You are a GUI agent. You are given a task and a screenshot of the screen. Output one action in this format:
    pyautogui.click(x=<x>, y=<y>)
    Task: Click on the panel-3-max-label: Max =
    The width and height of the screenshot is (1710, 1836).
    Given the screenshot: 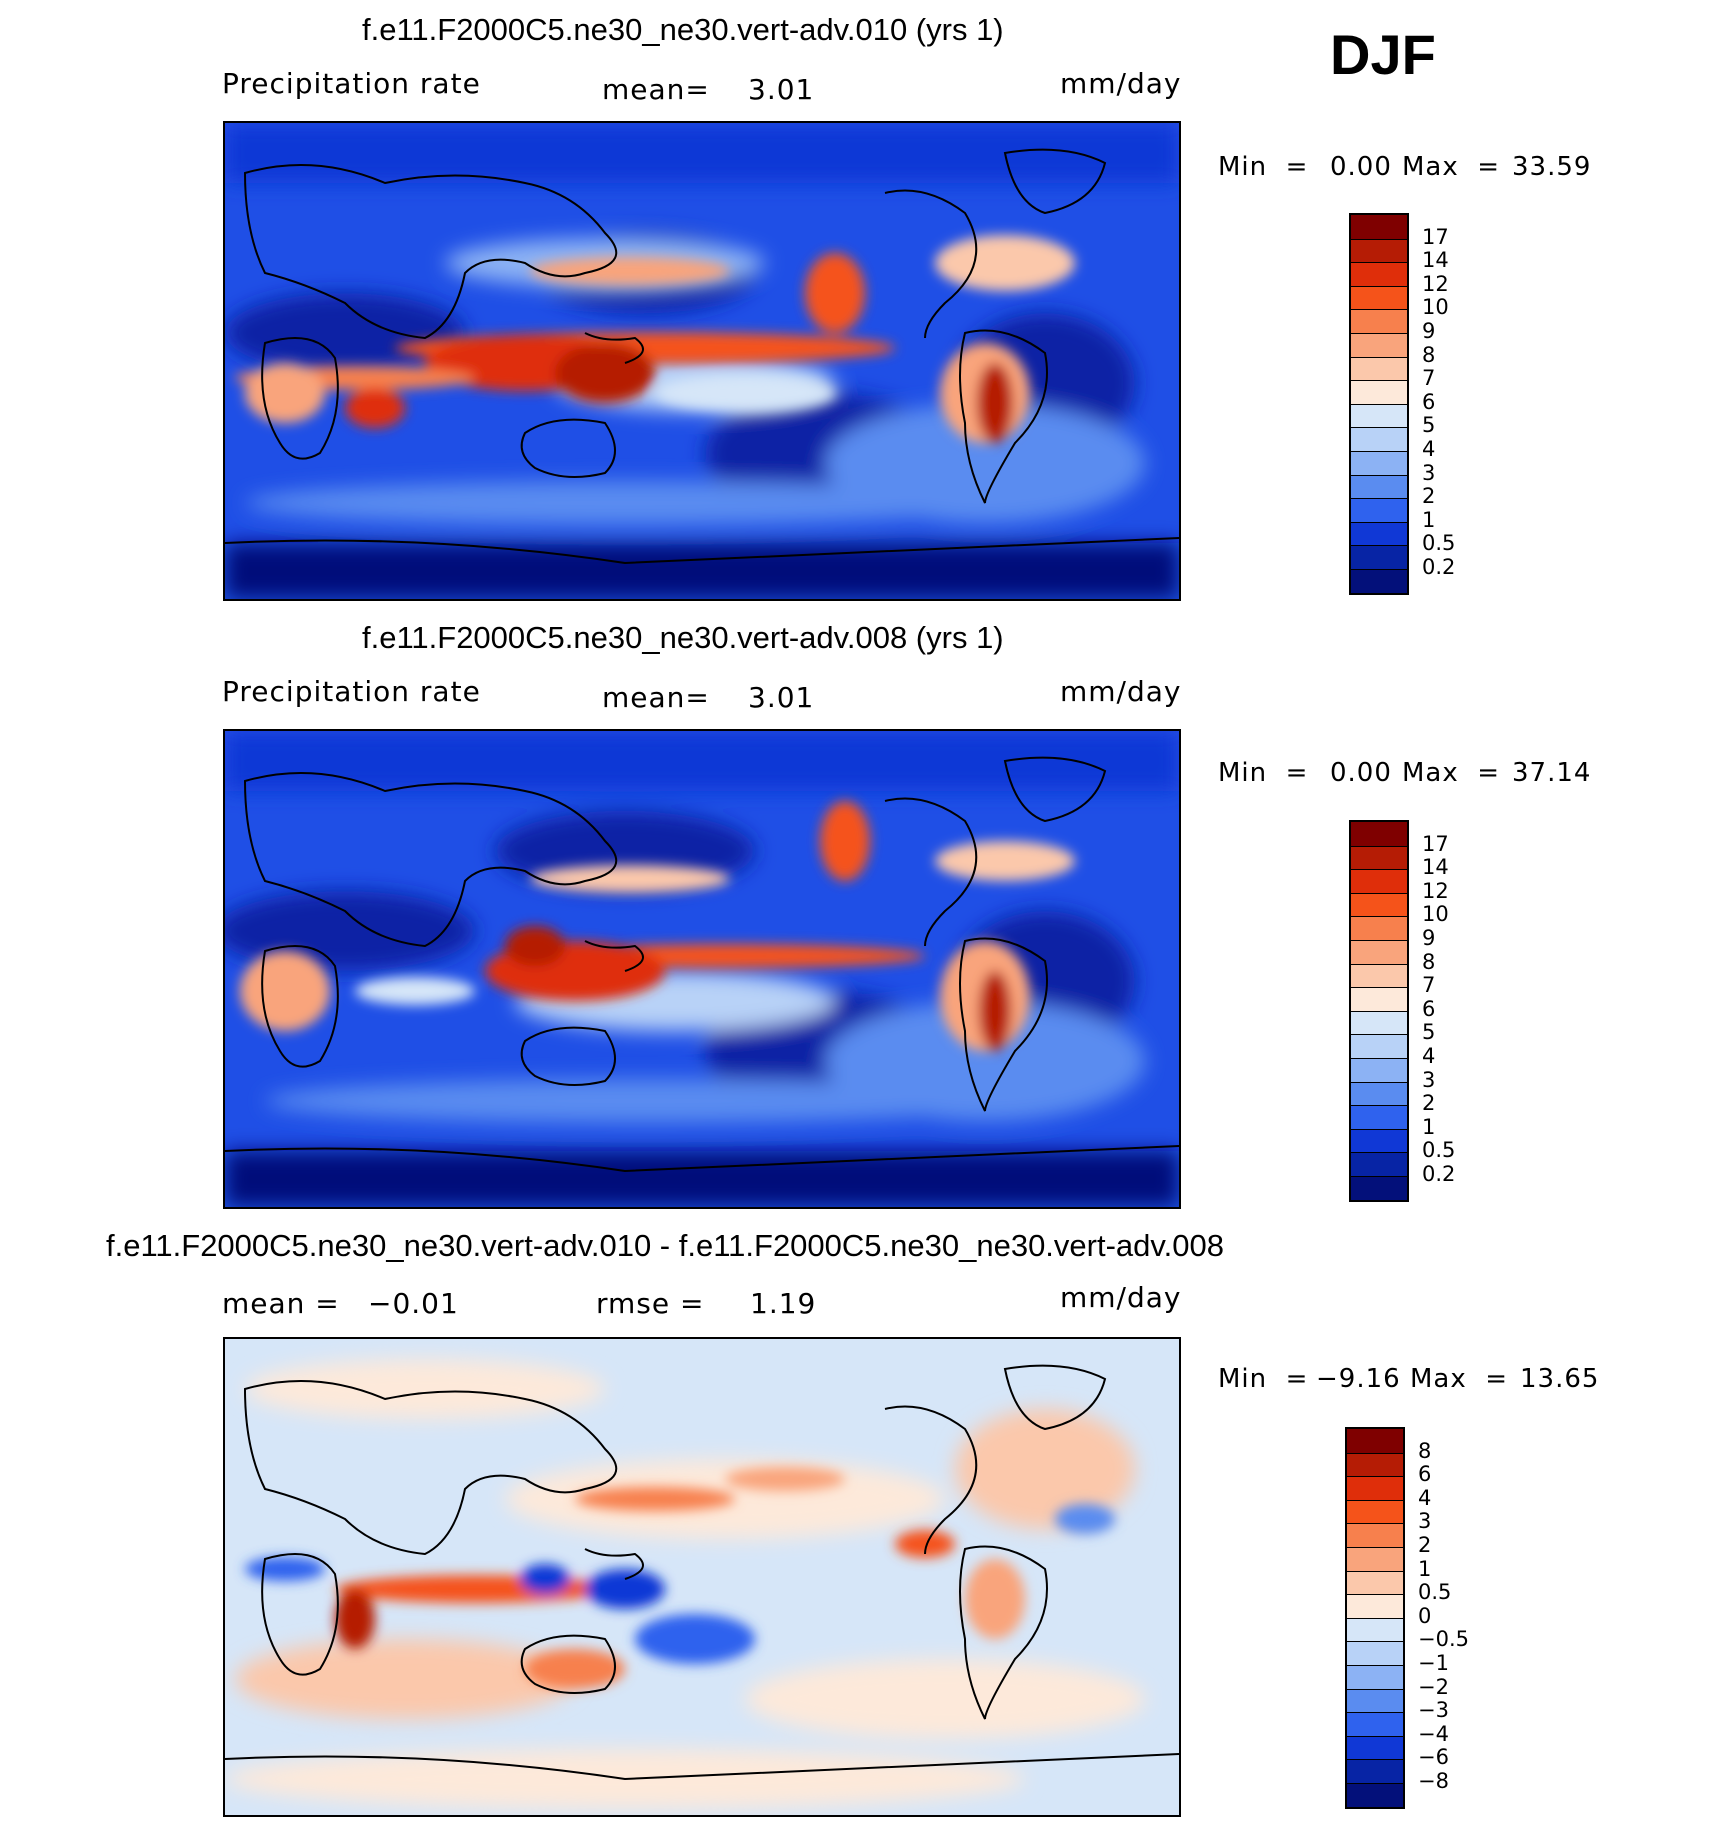 What is the action you would take?
    pyautogui.click(x=1459, y=1379)
    